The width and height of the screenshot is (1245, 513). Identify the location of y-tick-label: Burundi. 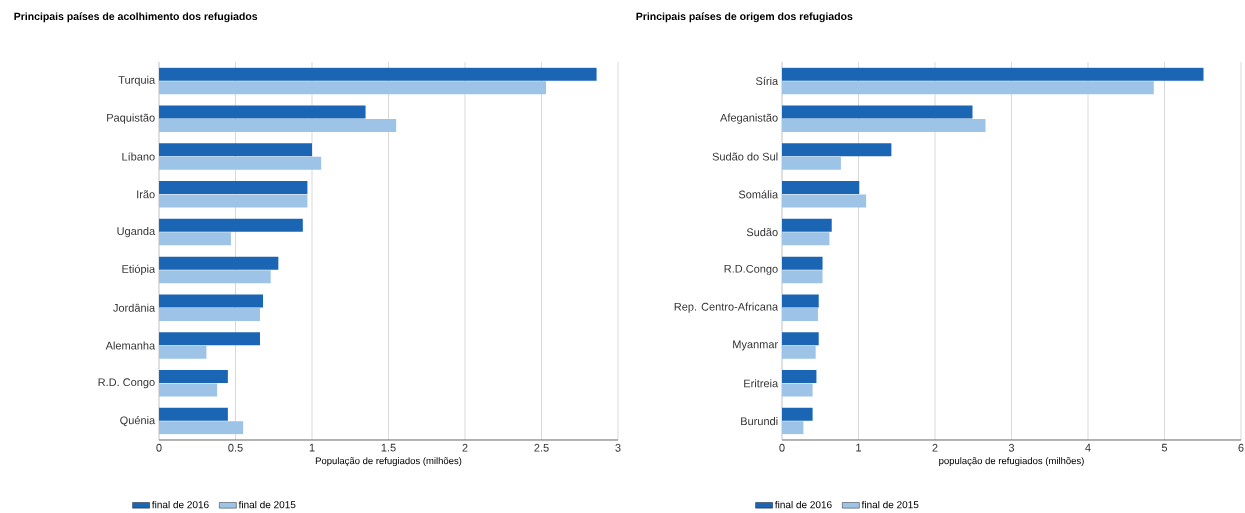
(759, 421).